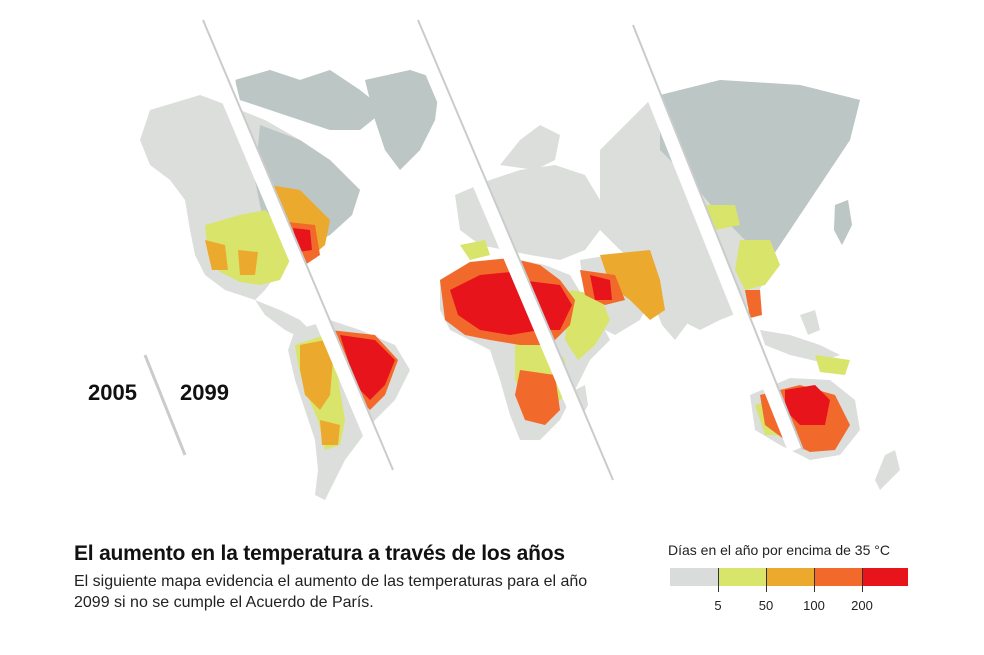  Describe the element at coordinates (204, 392) in the screenshot. I see `year-label-2099: 2099` at that location.